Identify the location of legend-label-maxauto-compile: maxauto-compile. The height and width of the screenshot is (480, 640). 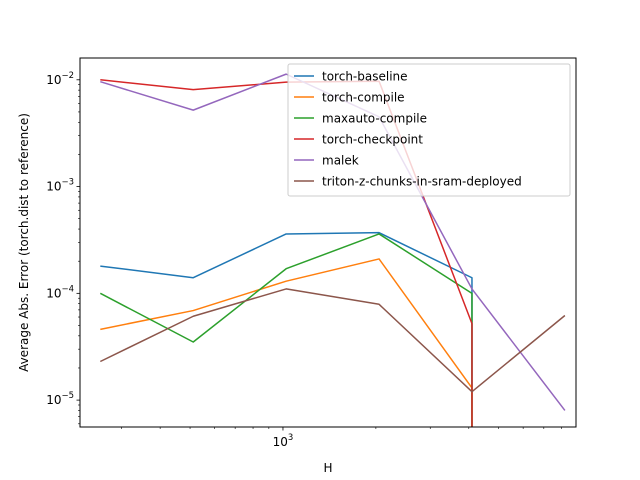
(374, 119).